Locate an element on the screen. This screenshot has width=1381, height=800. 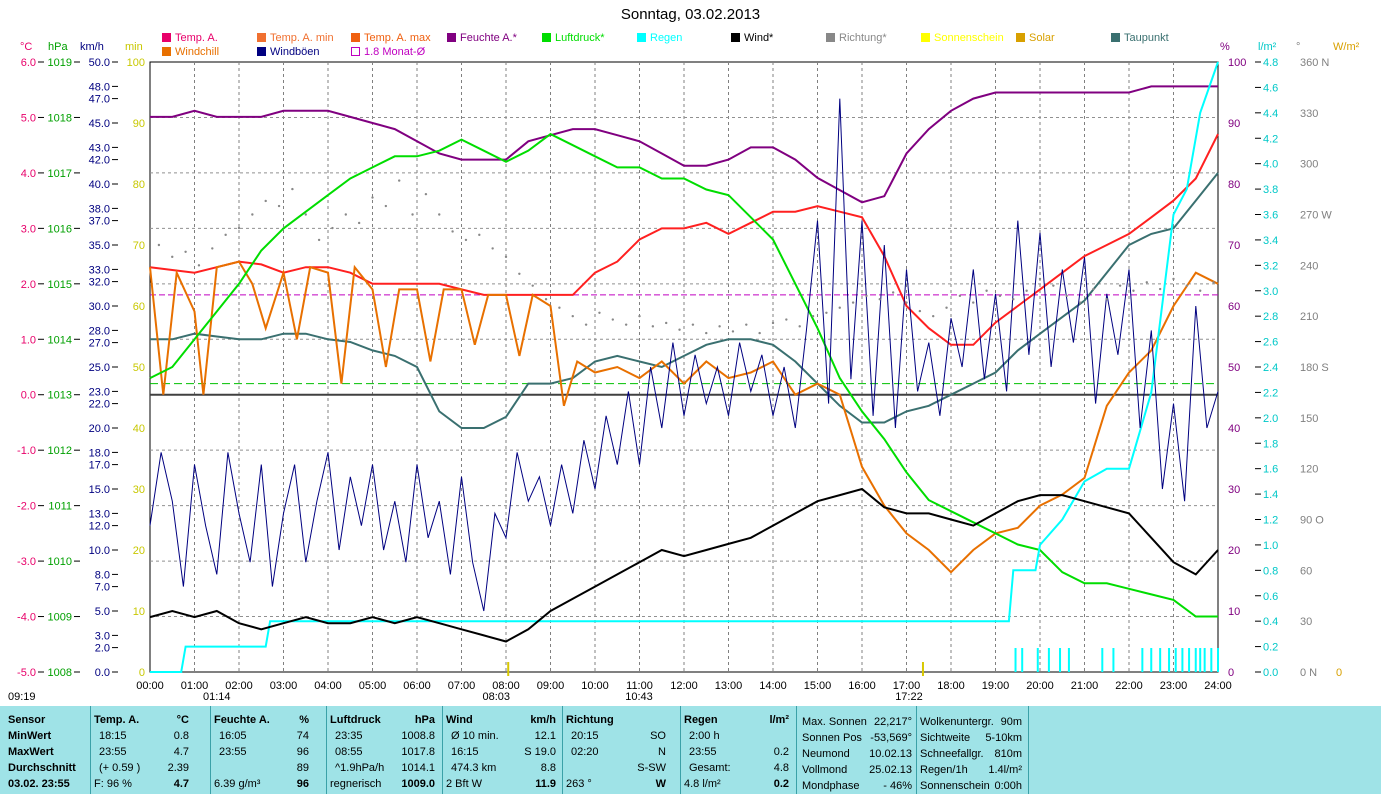
stats-cell: 4.7 is located at coordinates (181, 784).